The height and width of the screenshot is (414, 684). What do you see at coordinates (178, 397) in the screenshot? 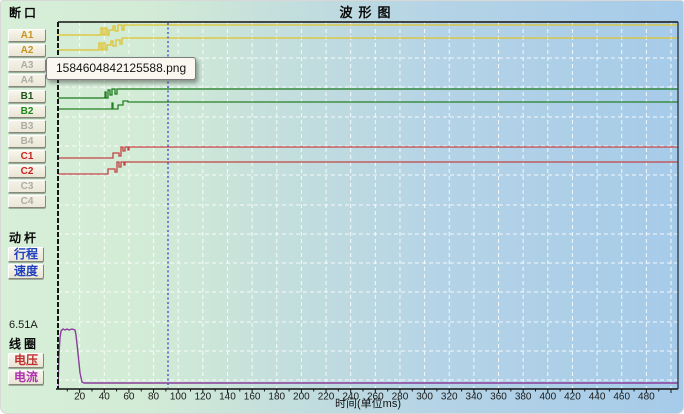
I see `tick-label-100: 100` at bounding box center [178, 397].